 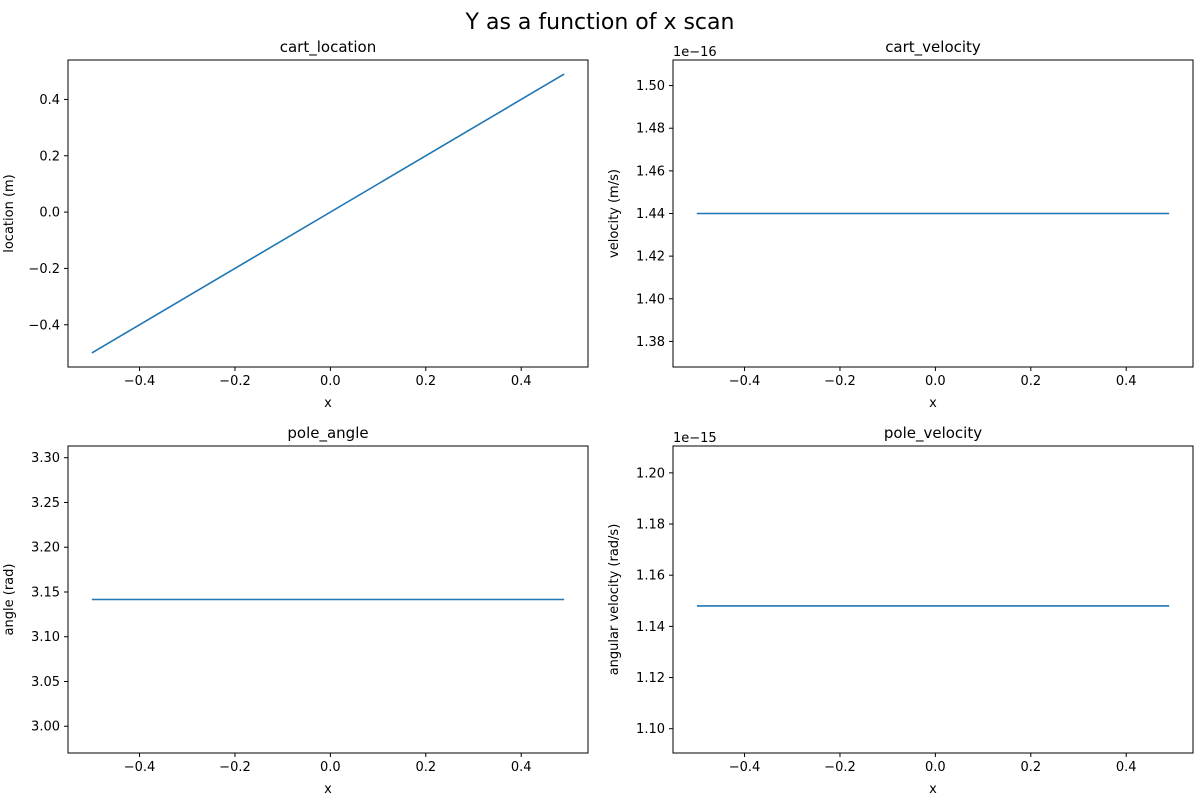 What do you see at coordinates (650, 678) in the screenshot?
I see `y-tick-label: 1.12` at bounding box center [650, 678].